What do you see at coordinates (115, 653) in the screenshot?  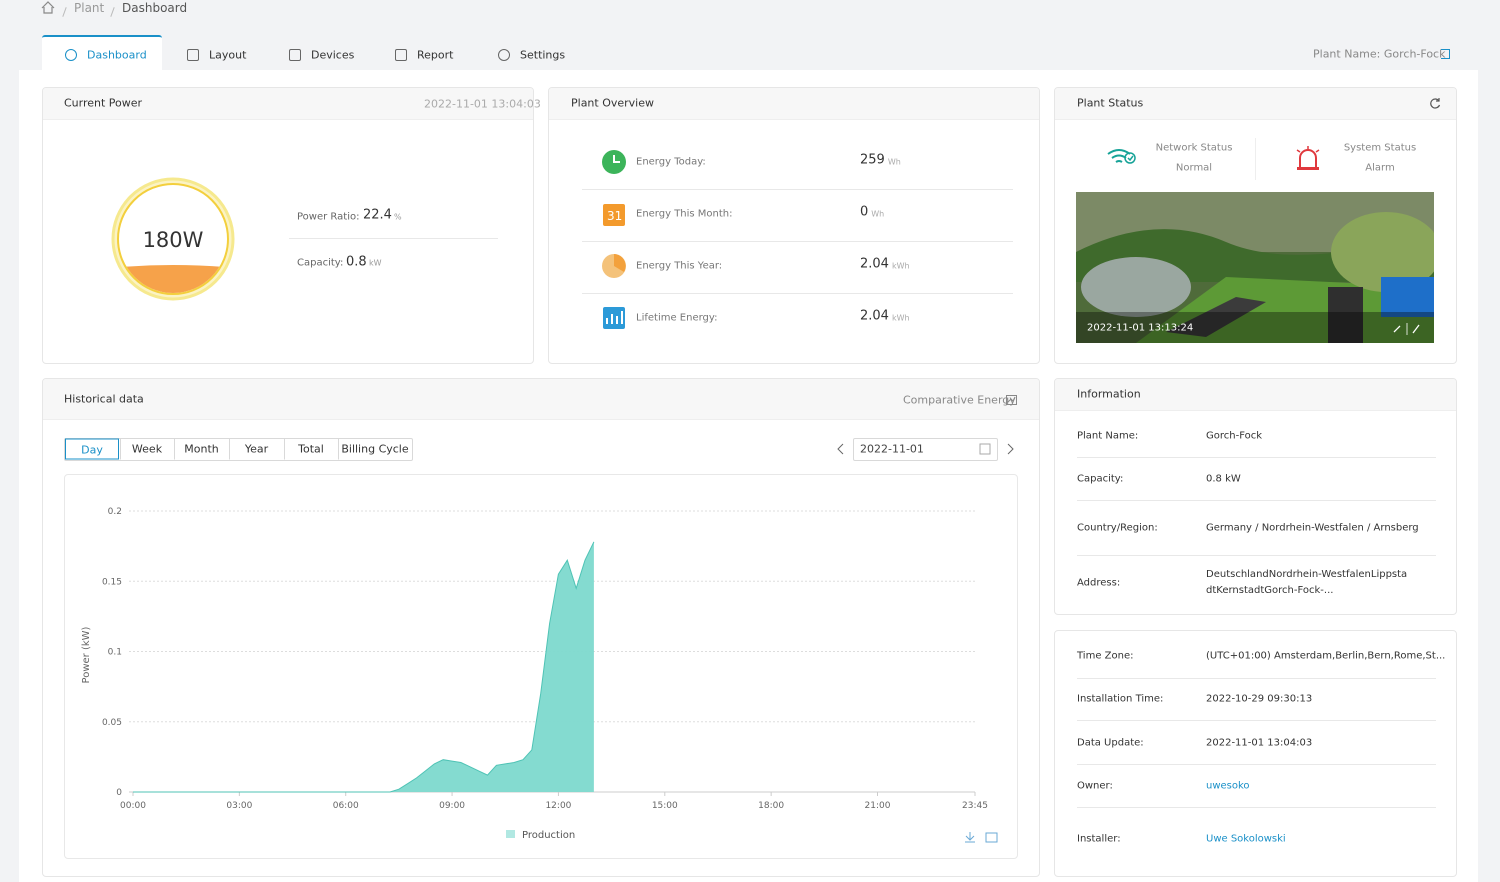 I see `y-tick-label: 0.1` at bounding box center [115, 653].